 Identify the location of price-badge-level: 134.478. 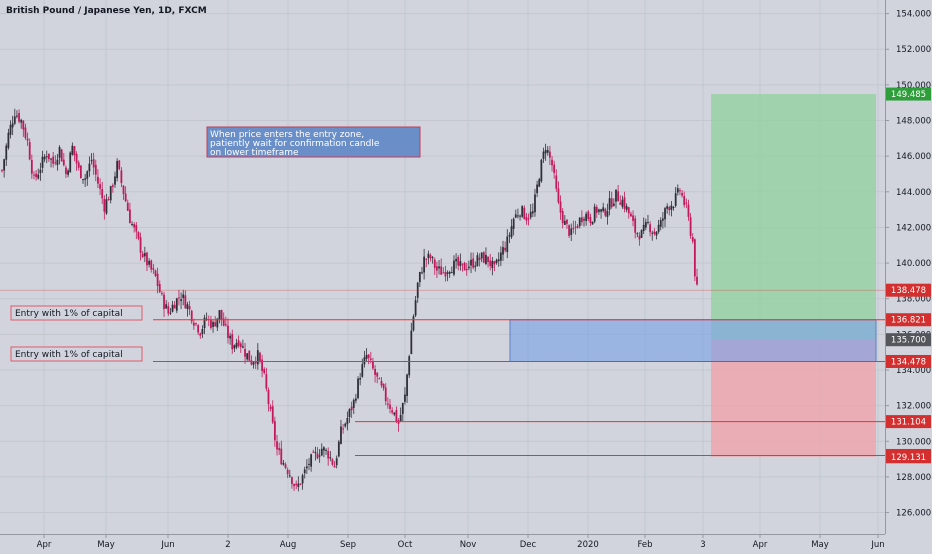
(908, 362).